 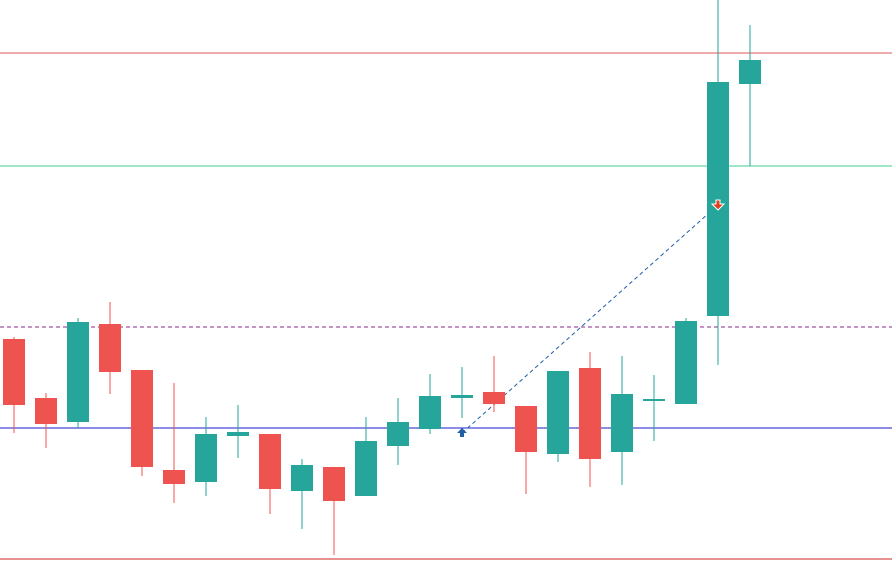 I want to click on buy-arrow, so click(x=462, y=432).